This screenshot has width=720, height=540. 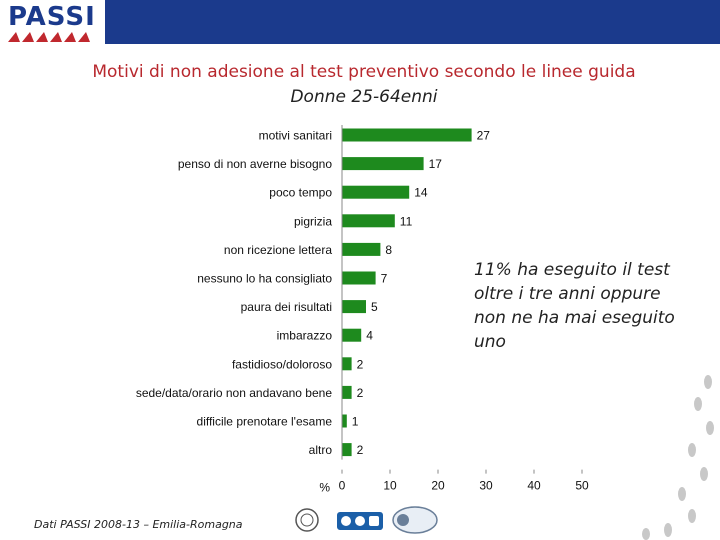 What do you see at coordinates (234, 393) in the screenshot?
I see `category-label: sede/data/orario non andavano bene` at bounding box center [234, 393].